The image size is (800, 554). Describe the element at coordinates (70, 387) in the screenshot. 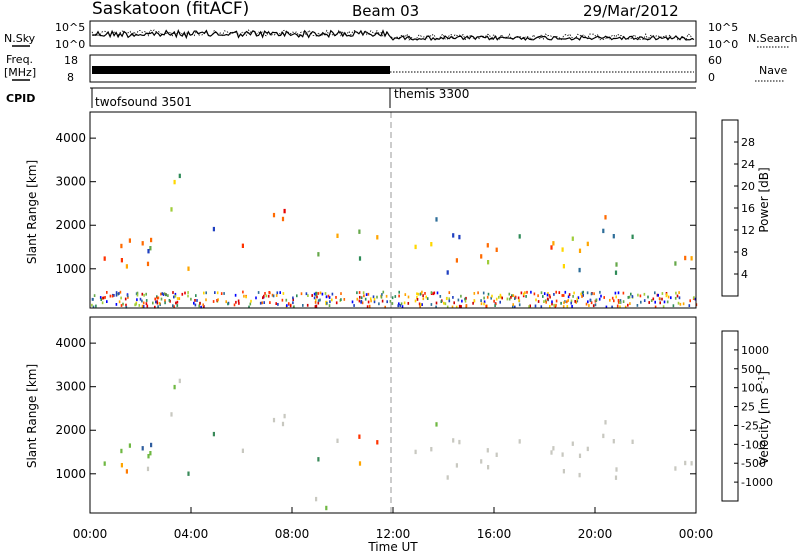

I see `y-tick-label: 3000` at that location.